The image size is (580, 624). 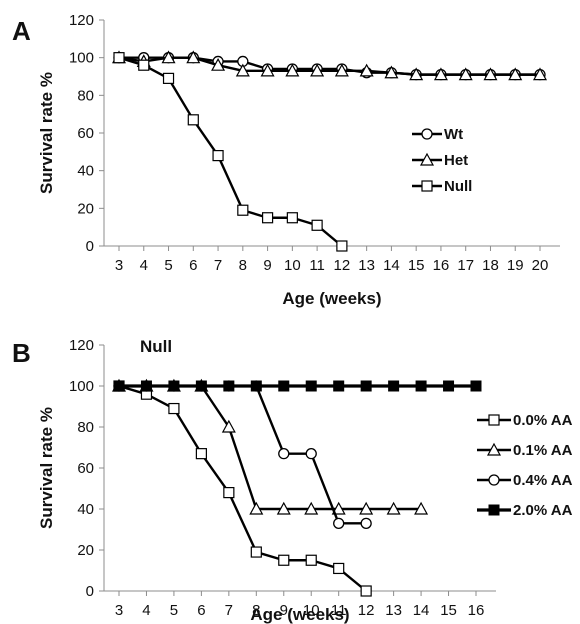 What do you see at coordinates (393, 610) in the screenshot?
I see `panel-b-x-tick-label: 13` at bounding box center [393, 610].